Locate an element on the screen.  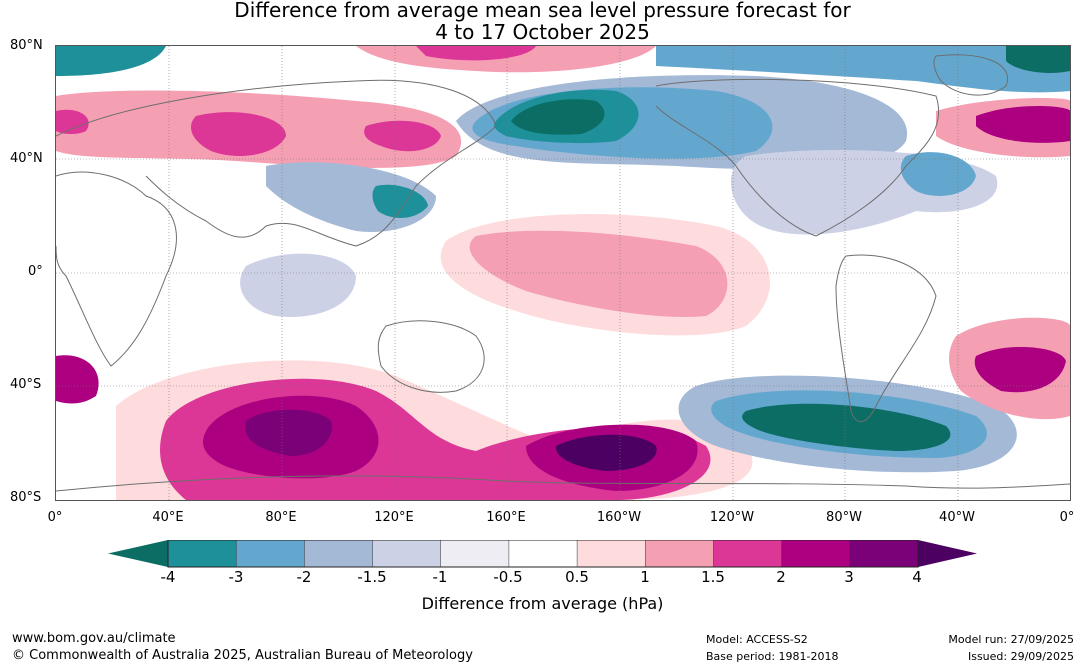
arctic-low-core is located at coordinates (1038, 59).